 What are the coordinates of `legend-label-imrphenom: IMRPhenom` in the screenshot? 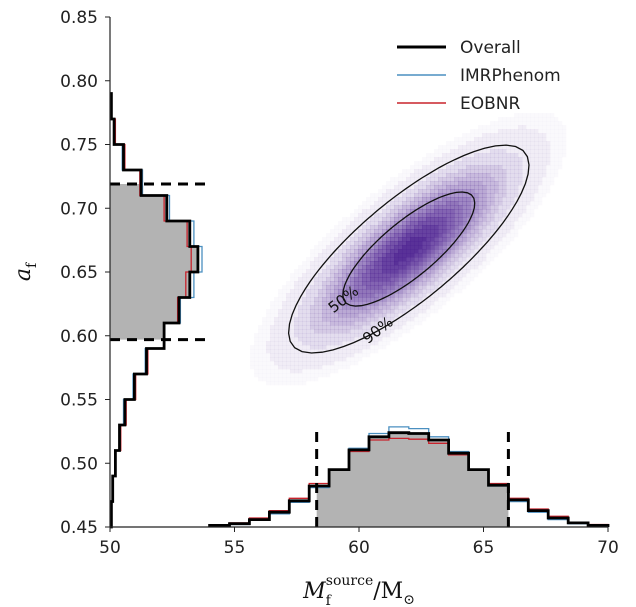 It's located at (510, 76).